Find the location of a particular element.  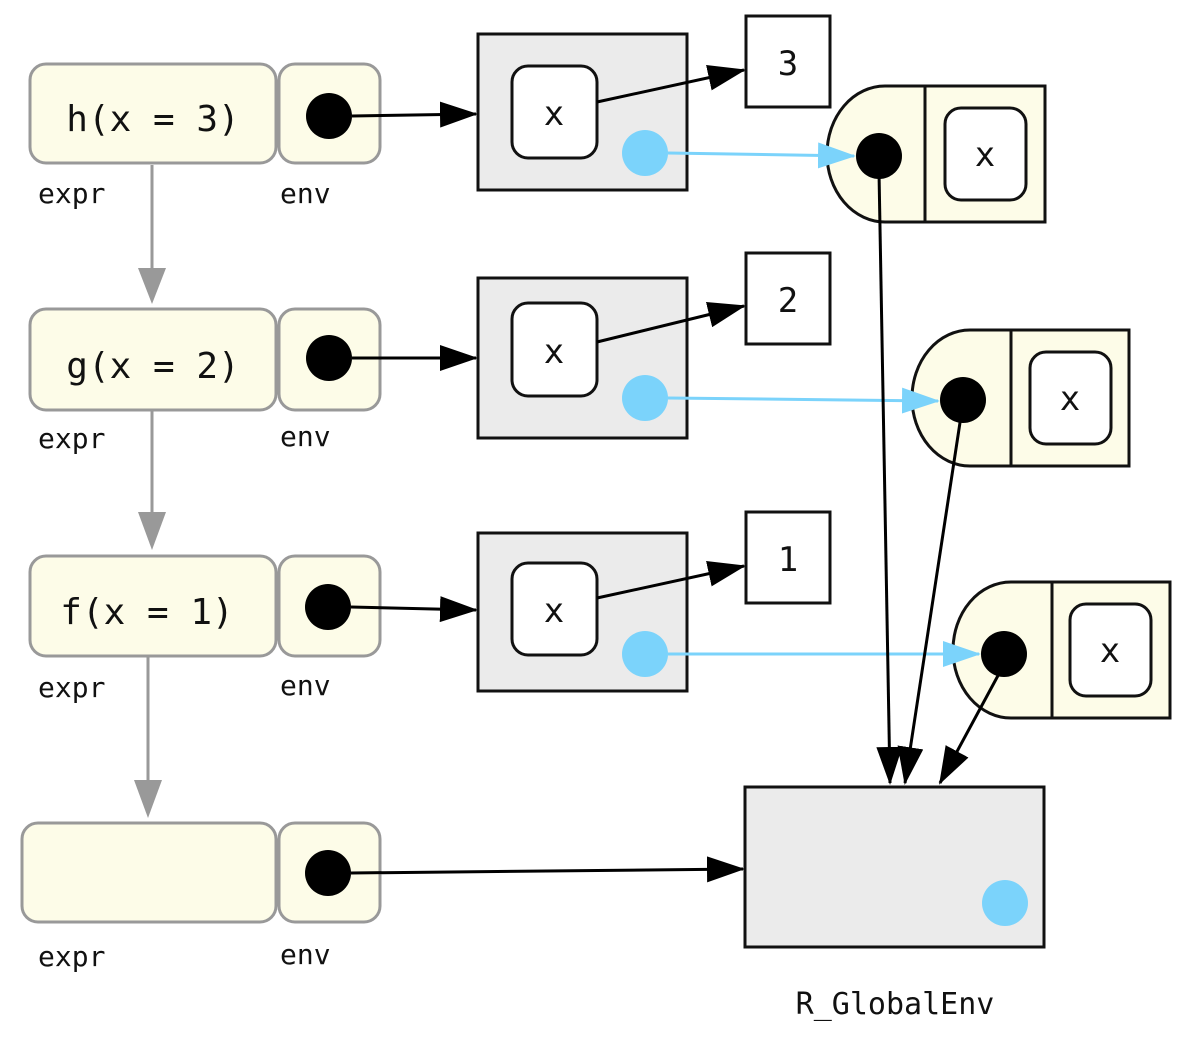

execution-env-g: x 2 is located at coordinates (654, 345).